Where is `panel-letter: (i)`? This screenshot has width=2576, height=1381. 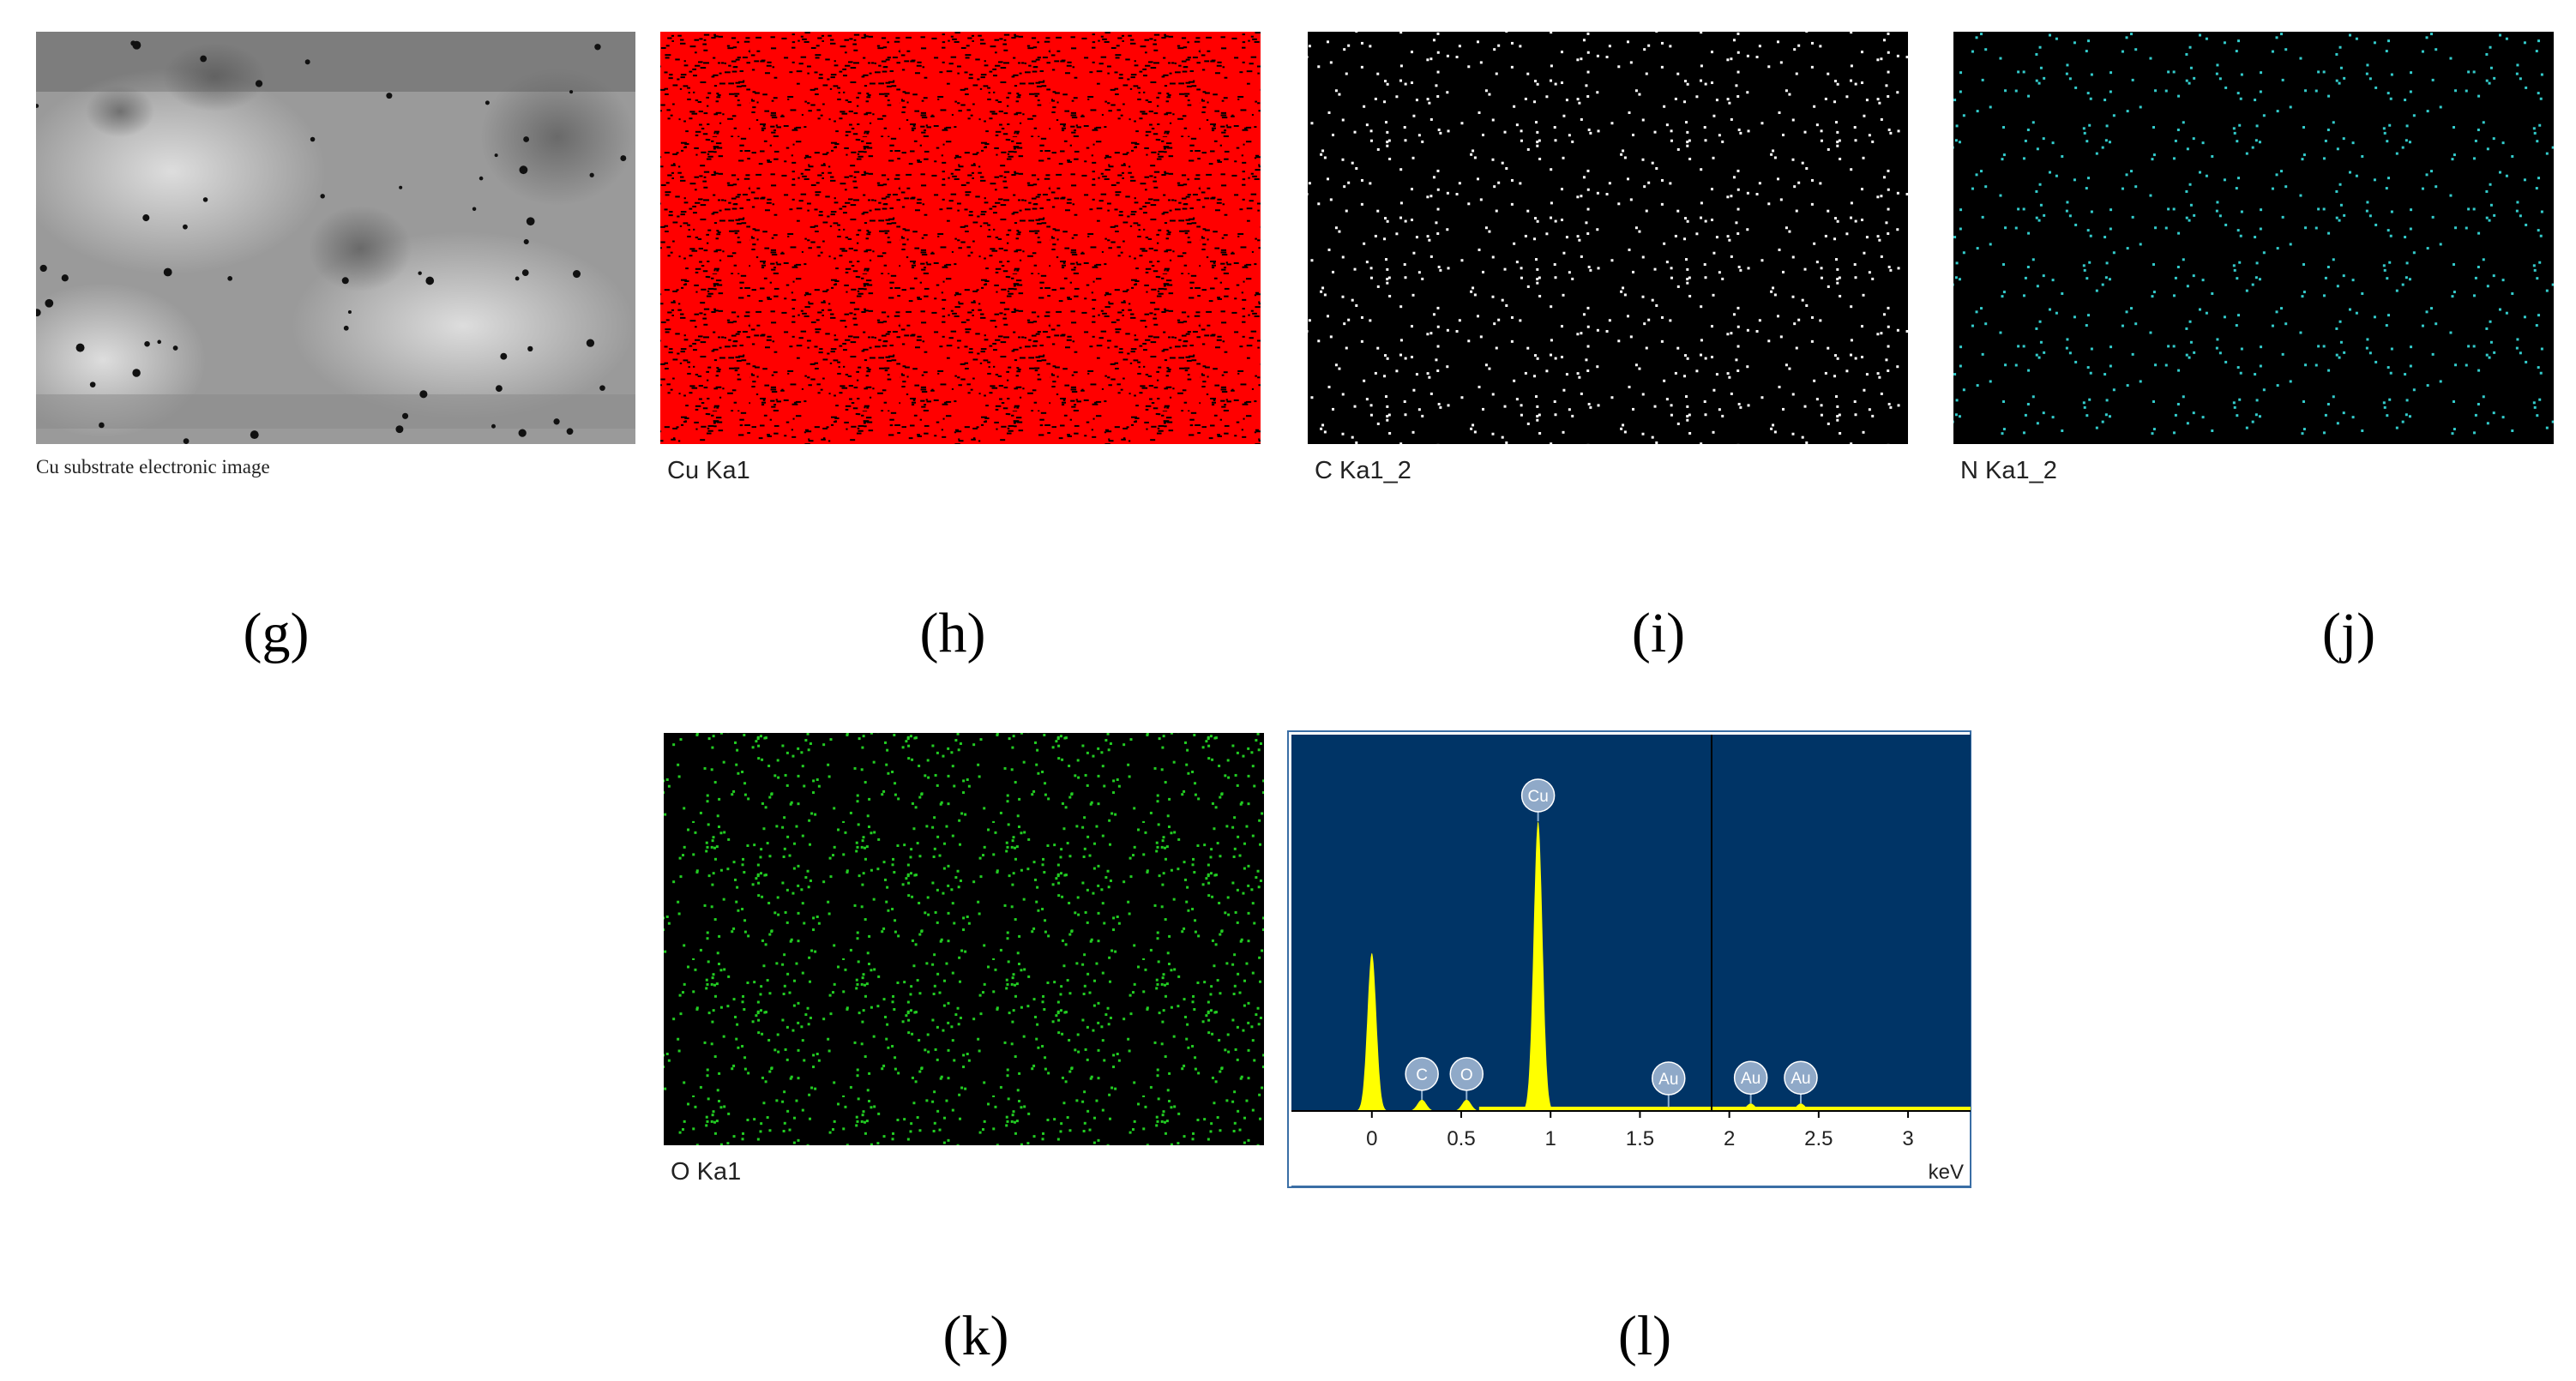 panel-letter: (i) is located at coordinates (1658, 633).